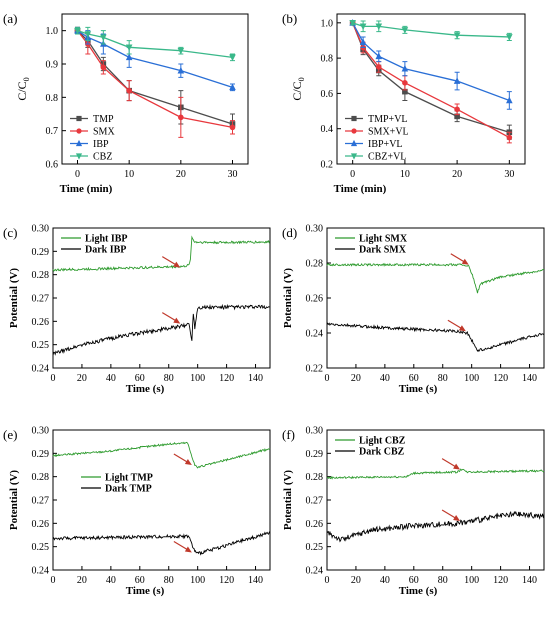  I want to click on panel-label: (b), so click(289, 18).